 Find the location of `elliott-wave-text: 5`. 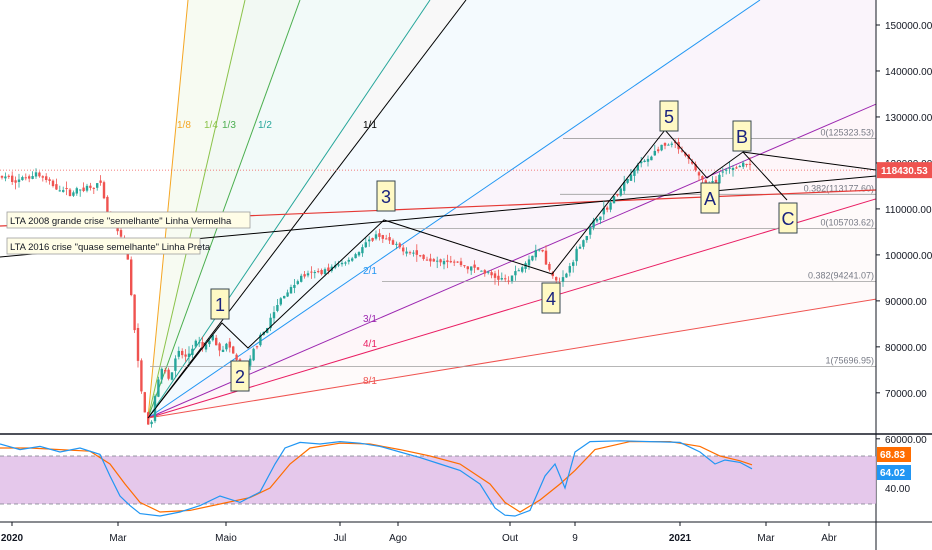

elliott-wave-text: 5 is located at coordinates (669, 117).